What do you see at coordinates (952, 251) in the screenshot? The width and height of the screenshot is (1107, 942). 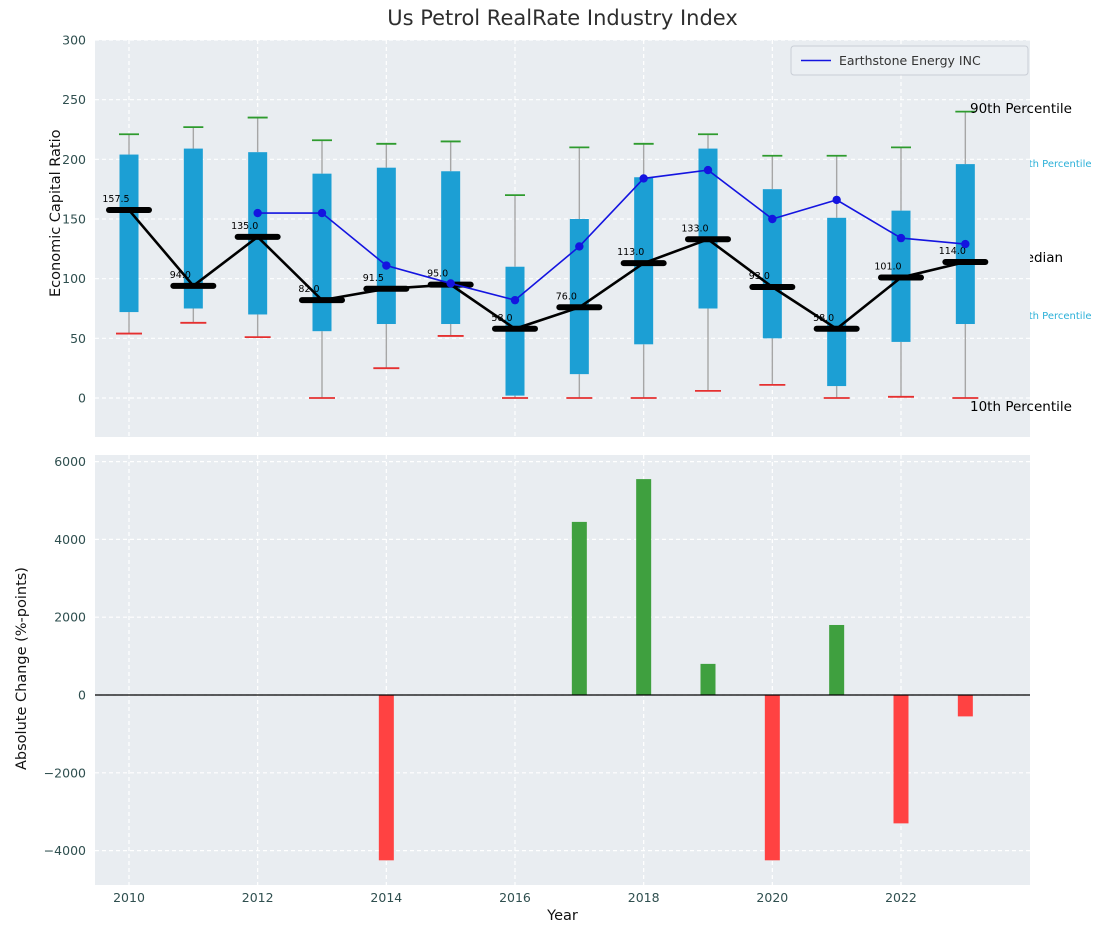 I see `median-value-label: 114.0` at bounding box center [952, 251].